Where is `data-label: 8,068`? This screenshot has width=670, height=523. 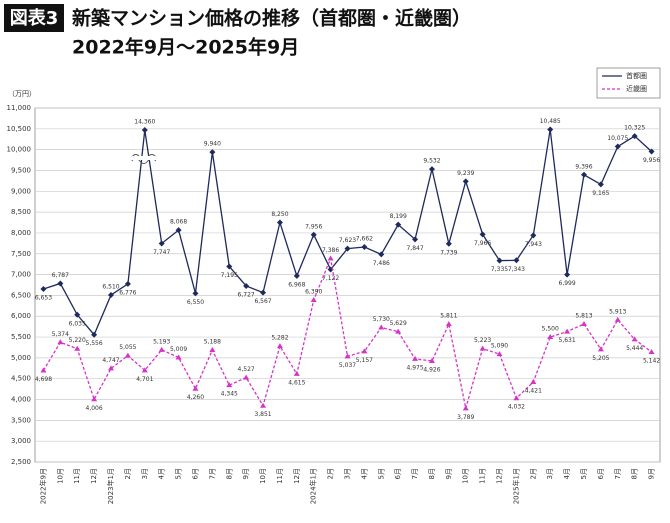 data-label: 8,068 is located at coordinates (178, 222).